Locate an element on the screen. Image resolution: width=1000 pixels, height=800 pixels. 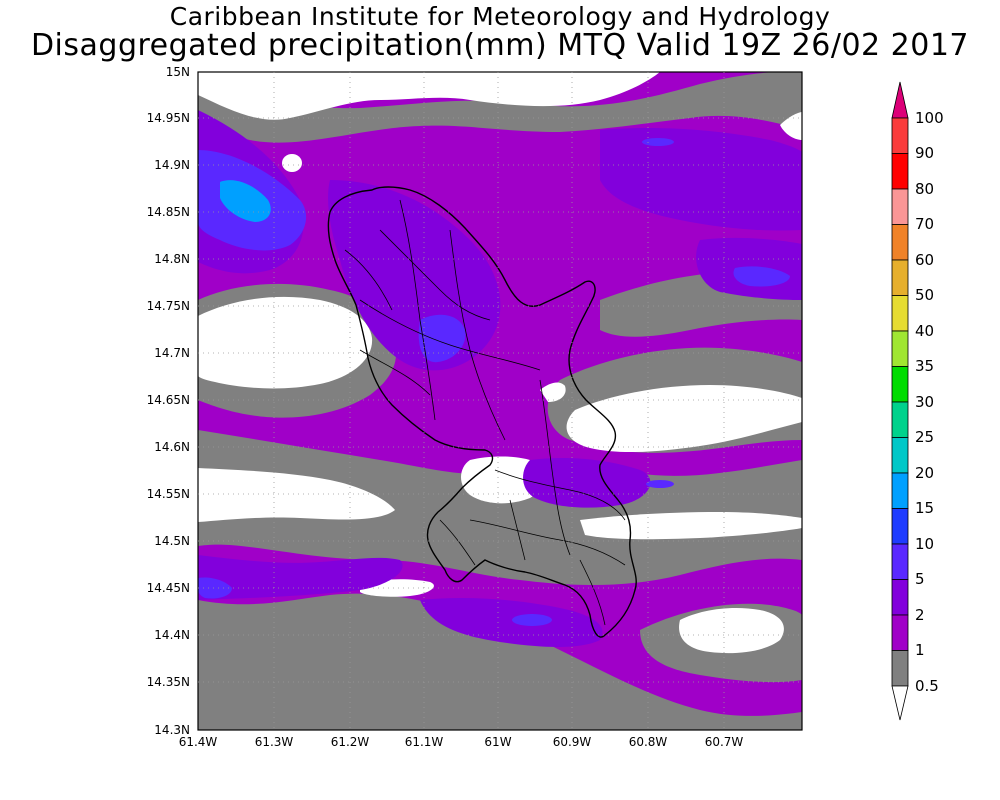
lat-label: 14.7N is located at coordinates (172, 353).